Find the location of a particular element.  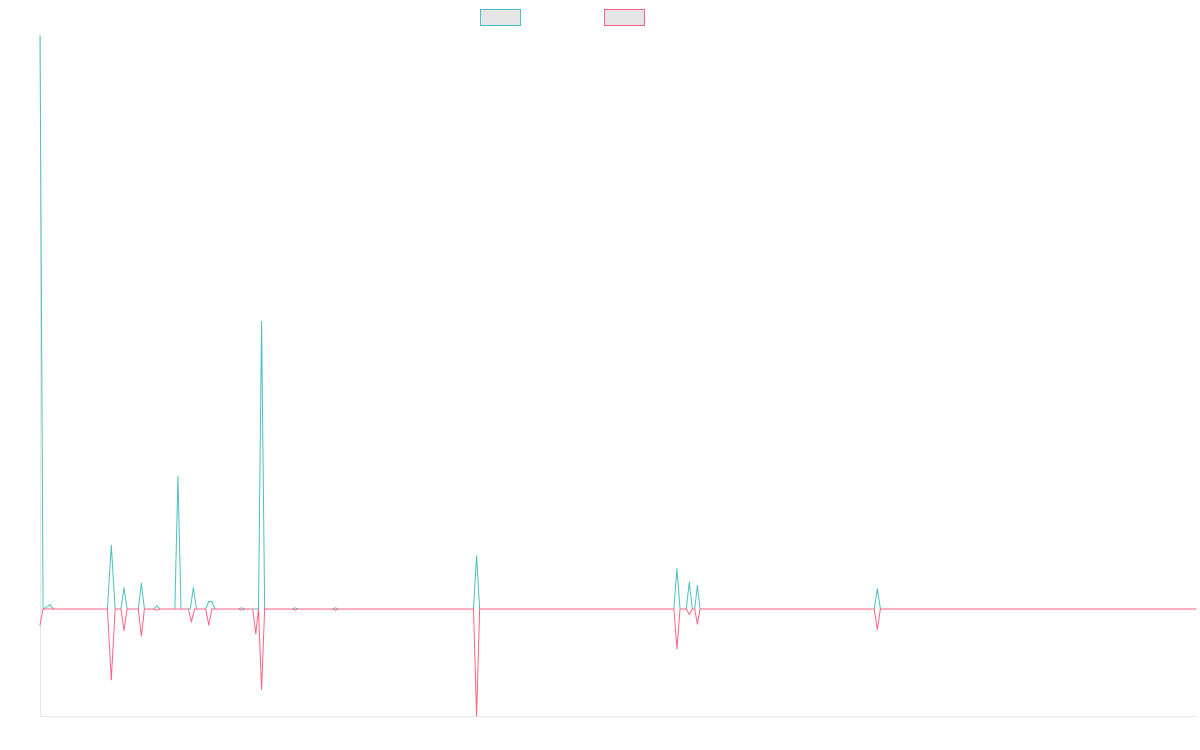

series-line is located at coordinates (617, 662).